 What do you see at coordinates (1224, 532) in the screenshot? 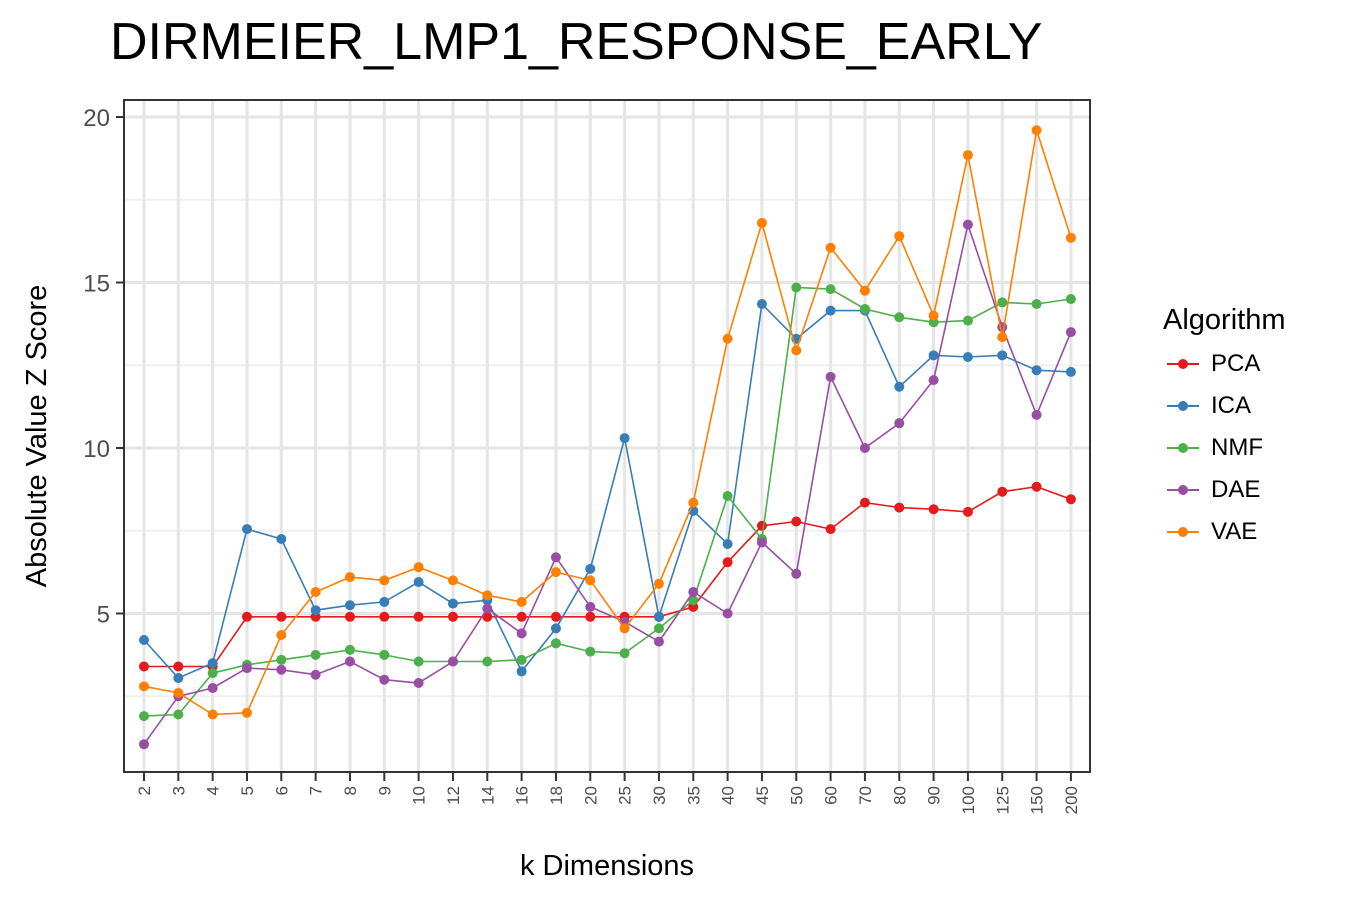
I see `legend-item-vae: VAE` at bounding box center [1224, 532].